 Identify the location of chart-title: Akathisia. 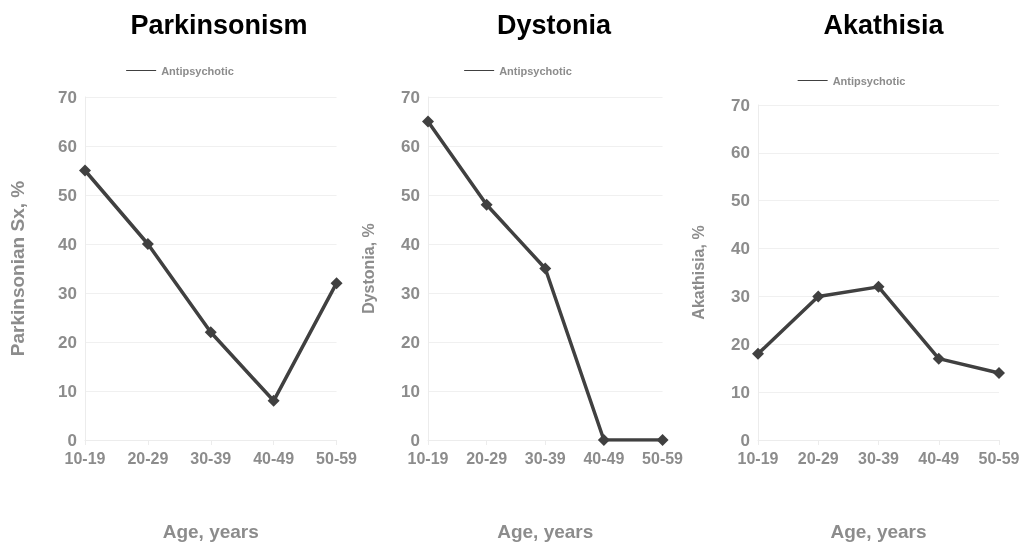
(884, 24).